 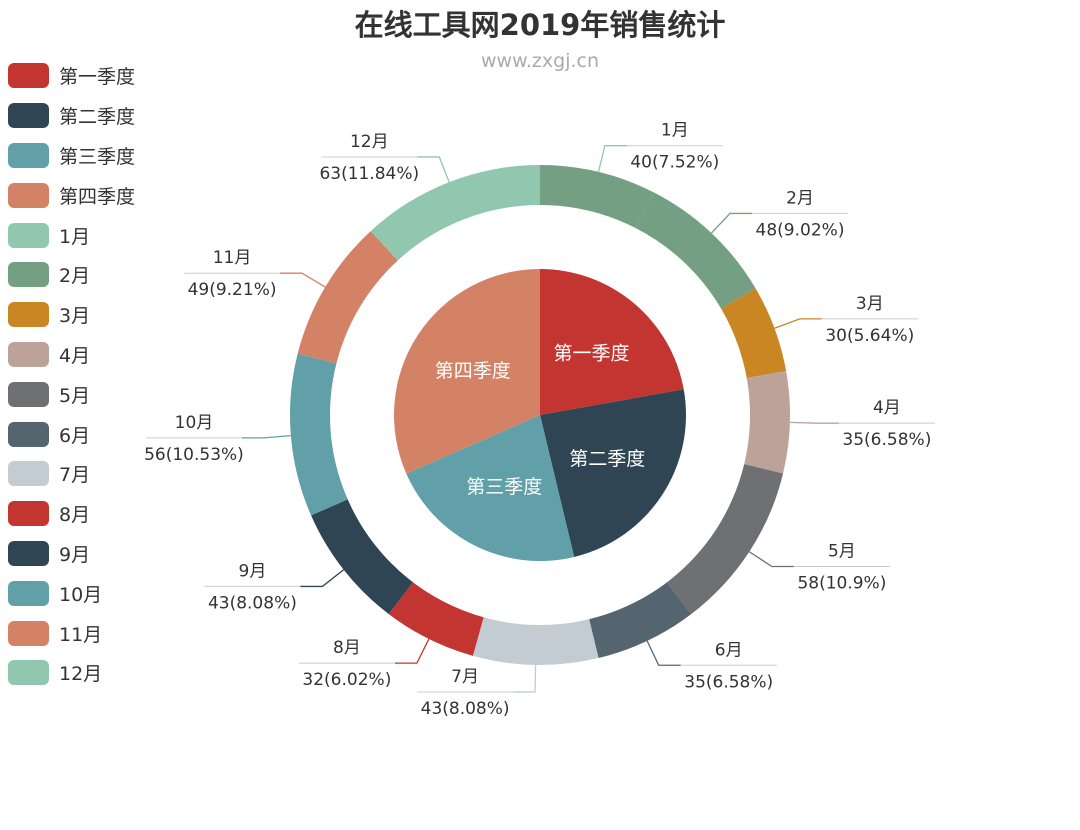 What do you see at coordinates (607, 459) in the screenshot?
I see `inner-slice-label: 第二季度` at bounding box center [607, 459].